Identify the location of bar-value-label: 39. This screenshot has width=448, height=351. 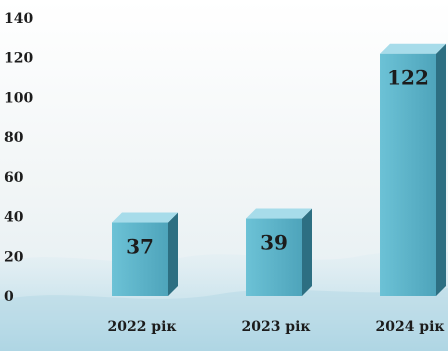
(274, 243).